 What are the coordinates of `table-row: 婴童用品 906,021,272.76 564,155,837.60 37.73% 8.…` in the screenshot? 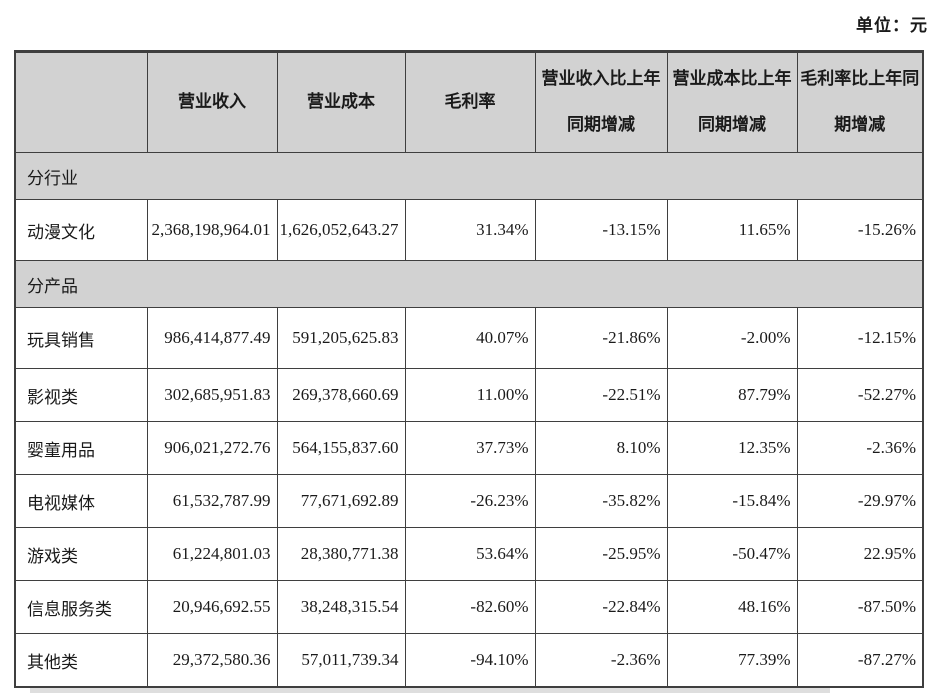 It's located at (469, 448).